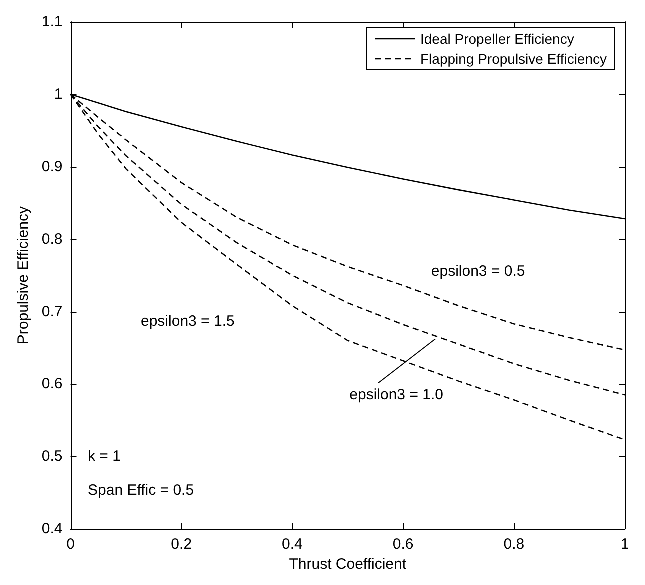 This screenshot has height=585, width=645. Describe the element at coordinates (52, 22) in the screenshot. I see `y-tick-label: 1.1` at that location.